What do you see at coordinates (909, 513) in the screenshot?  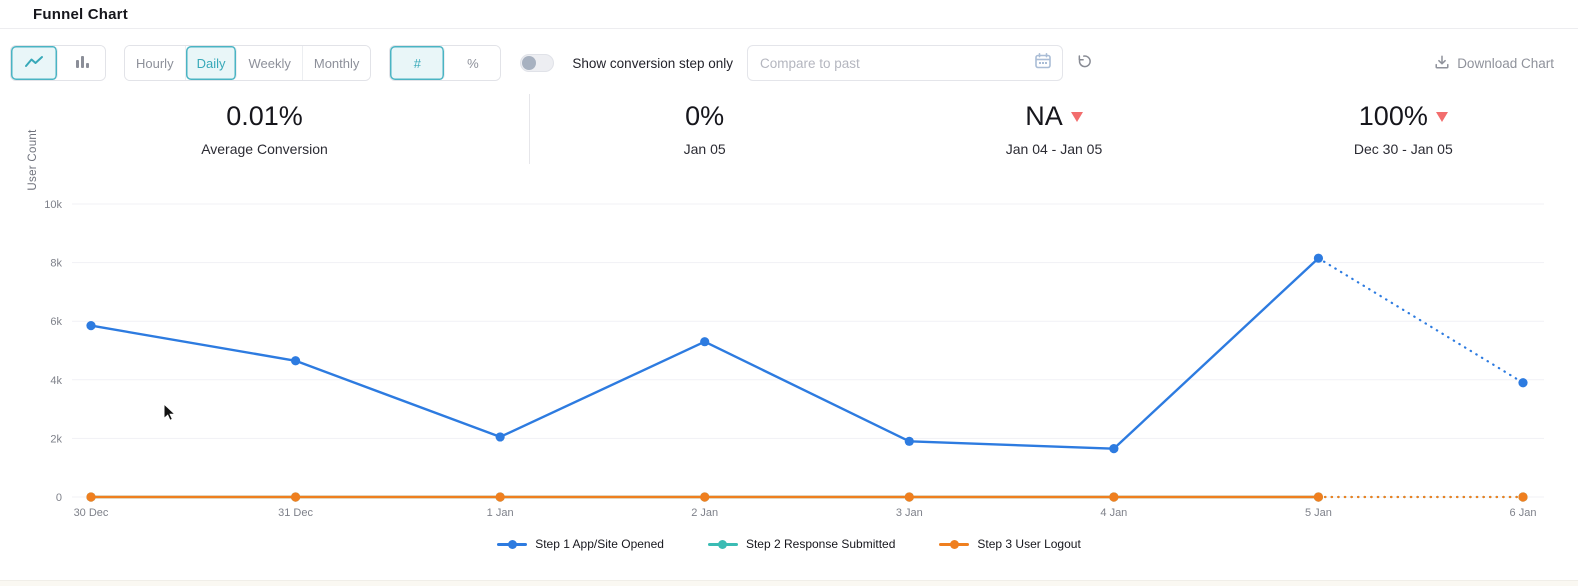 I see `svg-text: 3 Jan` at bounding box center [909, 513].